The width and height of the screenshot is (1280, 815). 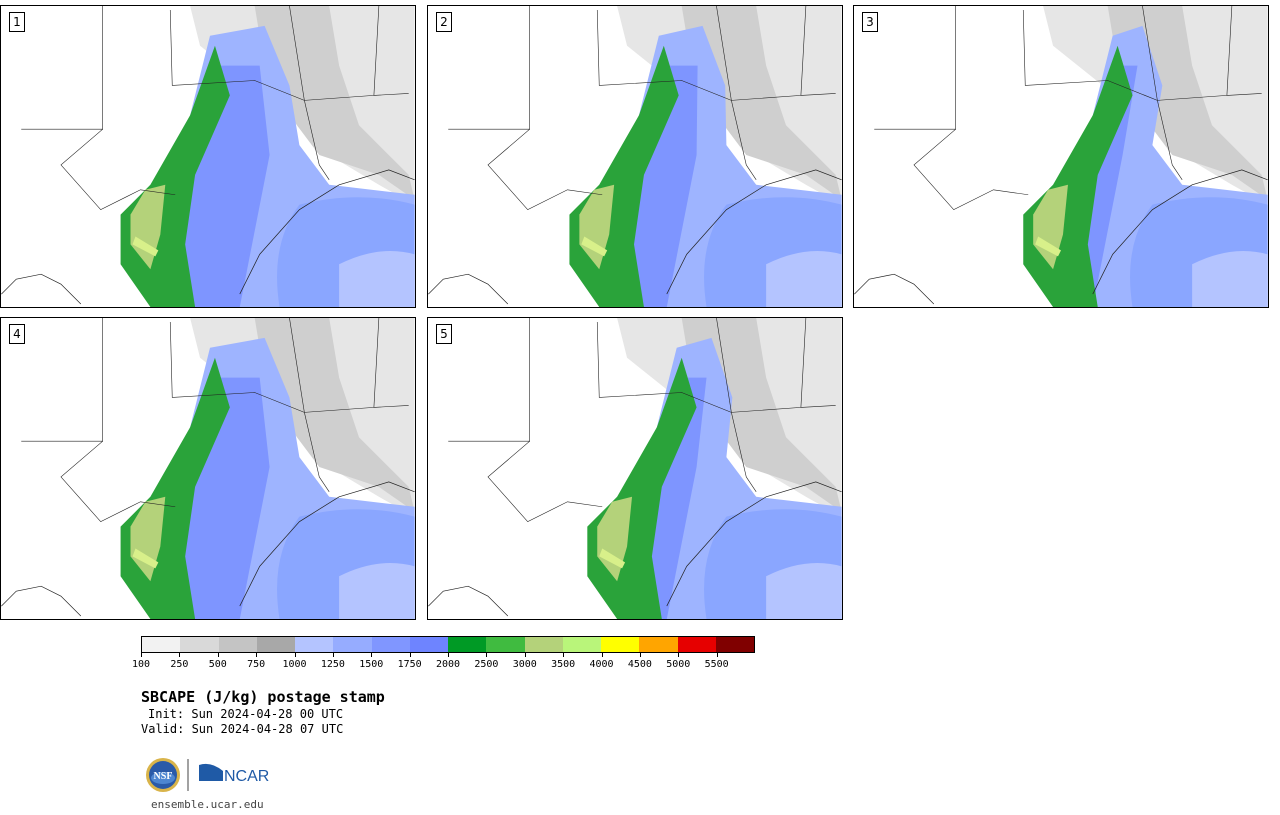 What do you see at coordinates (217, 664) in the screenshot?
I see `colorbar-label: 500` at bounding box center [217, 664].